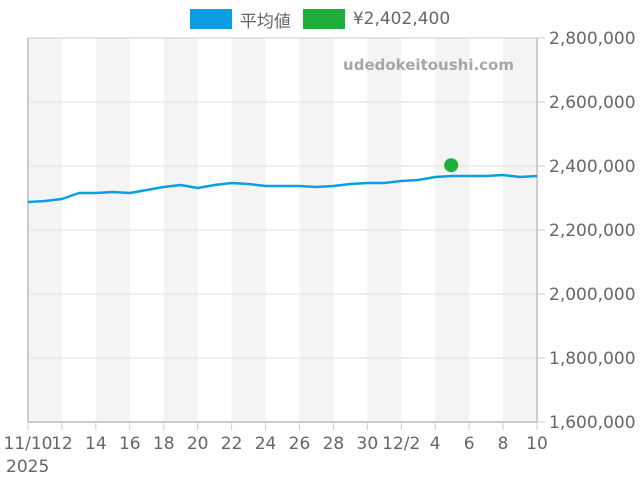 The width and height of the screenshot is (640, 480). I want to click on x-tick-label: 10, so click(537, 444).